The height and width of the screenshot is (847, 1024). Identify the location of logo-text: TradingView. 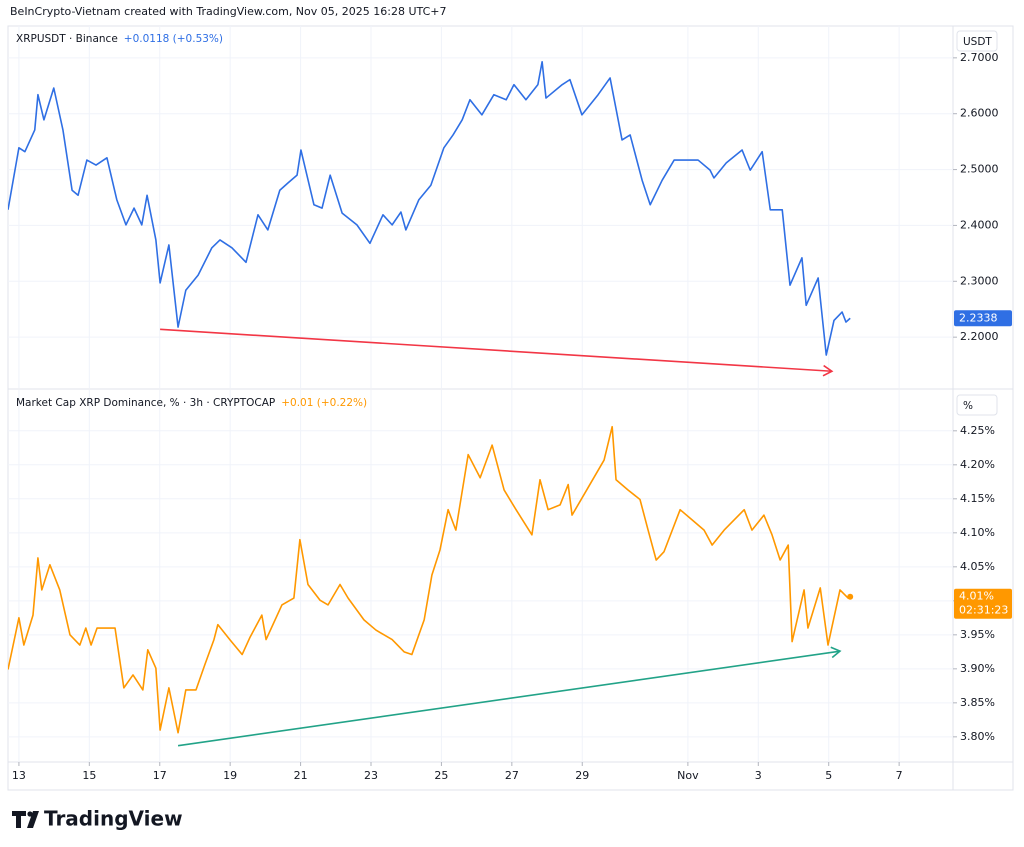
(113, 819).